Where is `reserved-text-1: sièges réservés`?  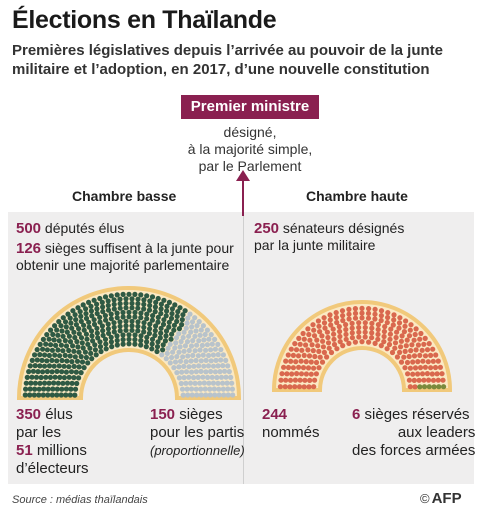 reserved-text-1: sièges réservés is located at coordinates (417, 414).